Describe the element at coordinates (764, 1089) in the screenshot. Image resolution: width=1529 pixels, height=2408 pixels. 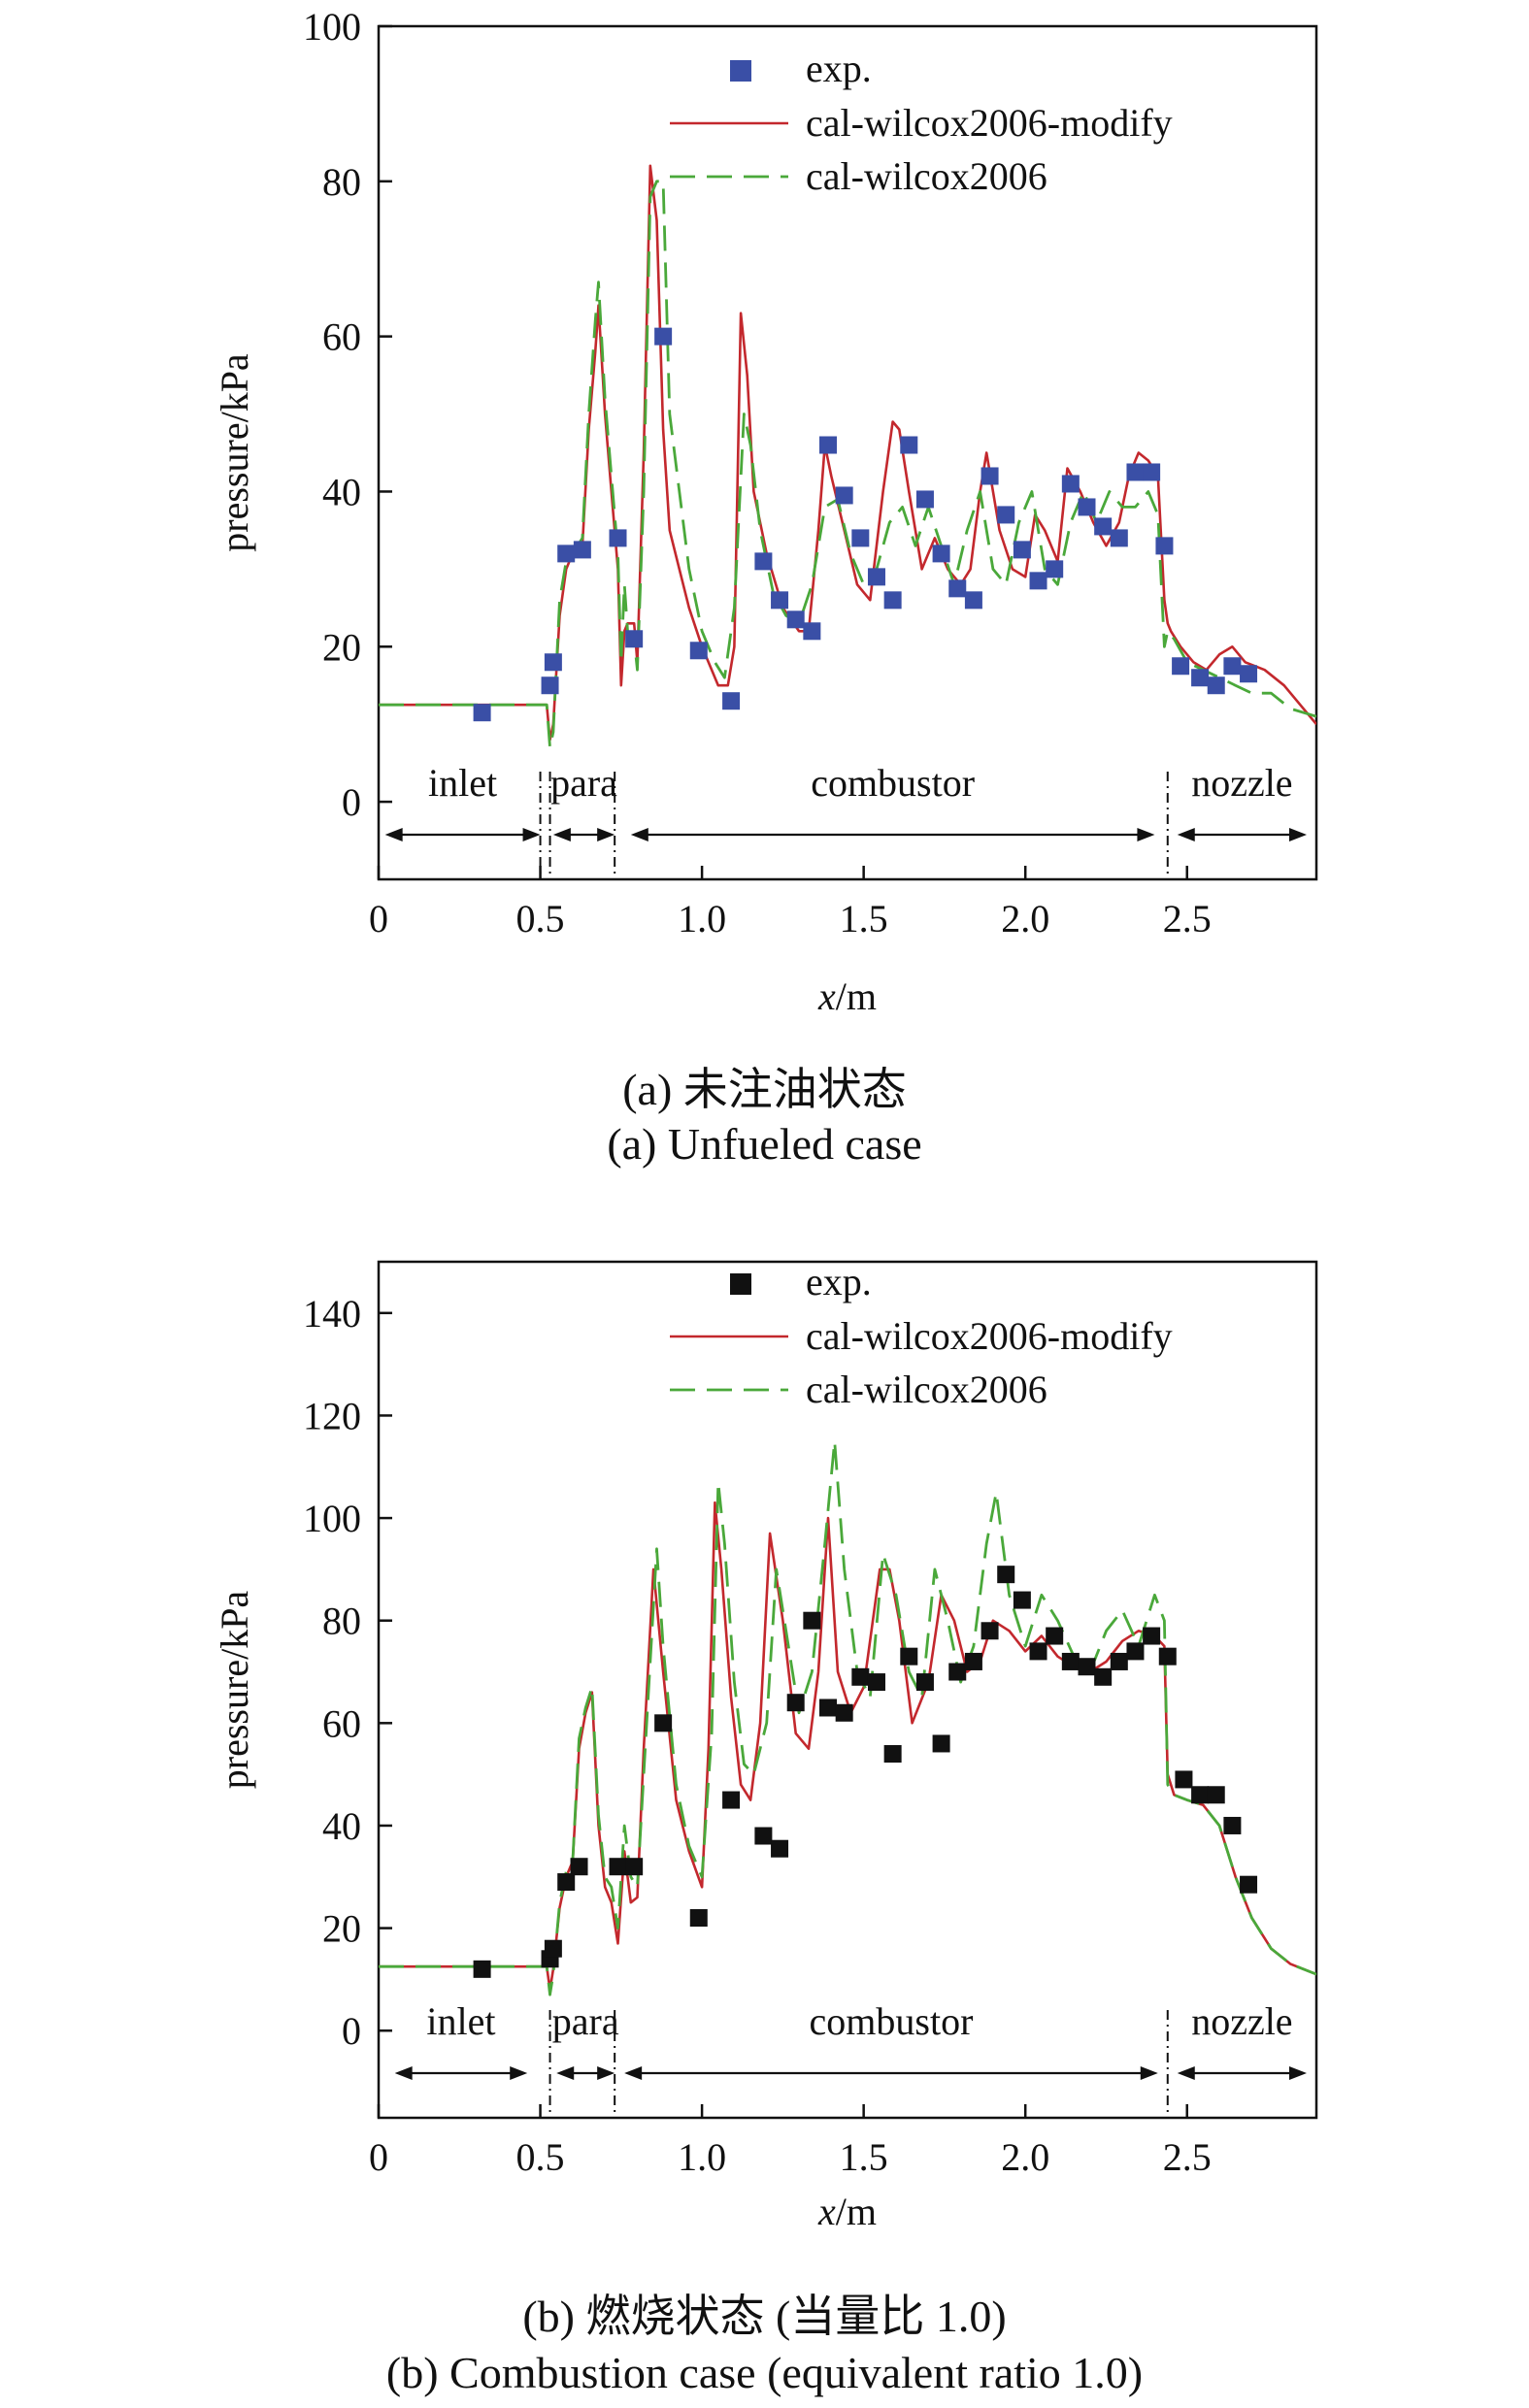
I see `caption-a-cn: (a) 未注油状态` at that location.